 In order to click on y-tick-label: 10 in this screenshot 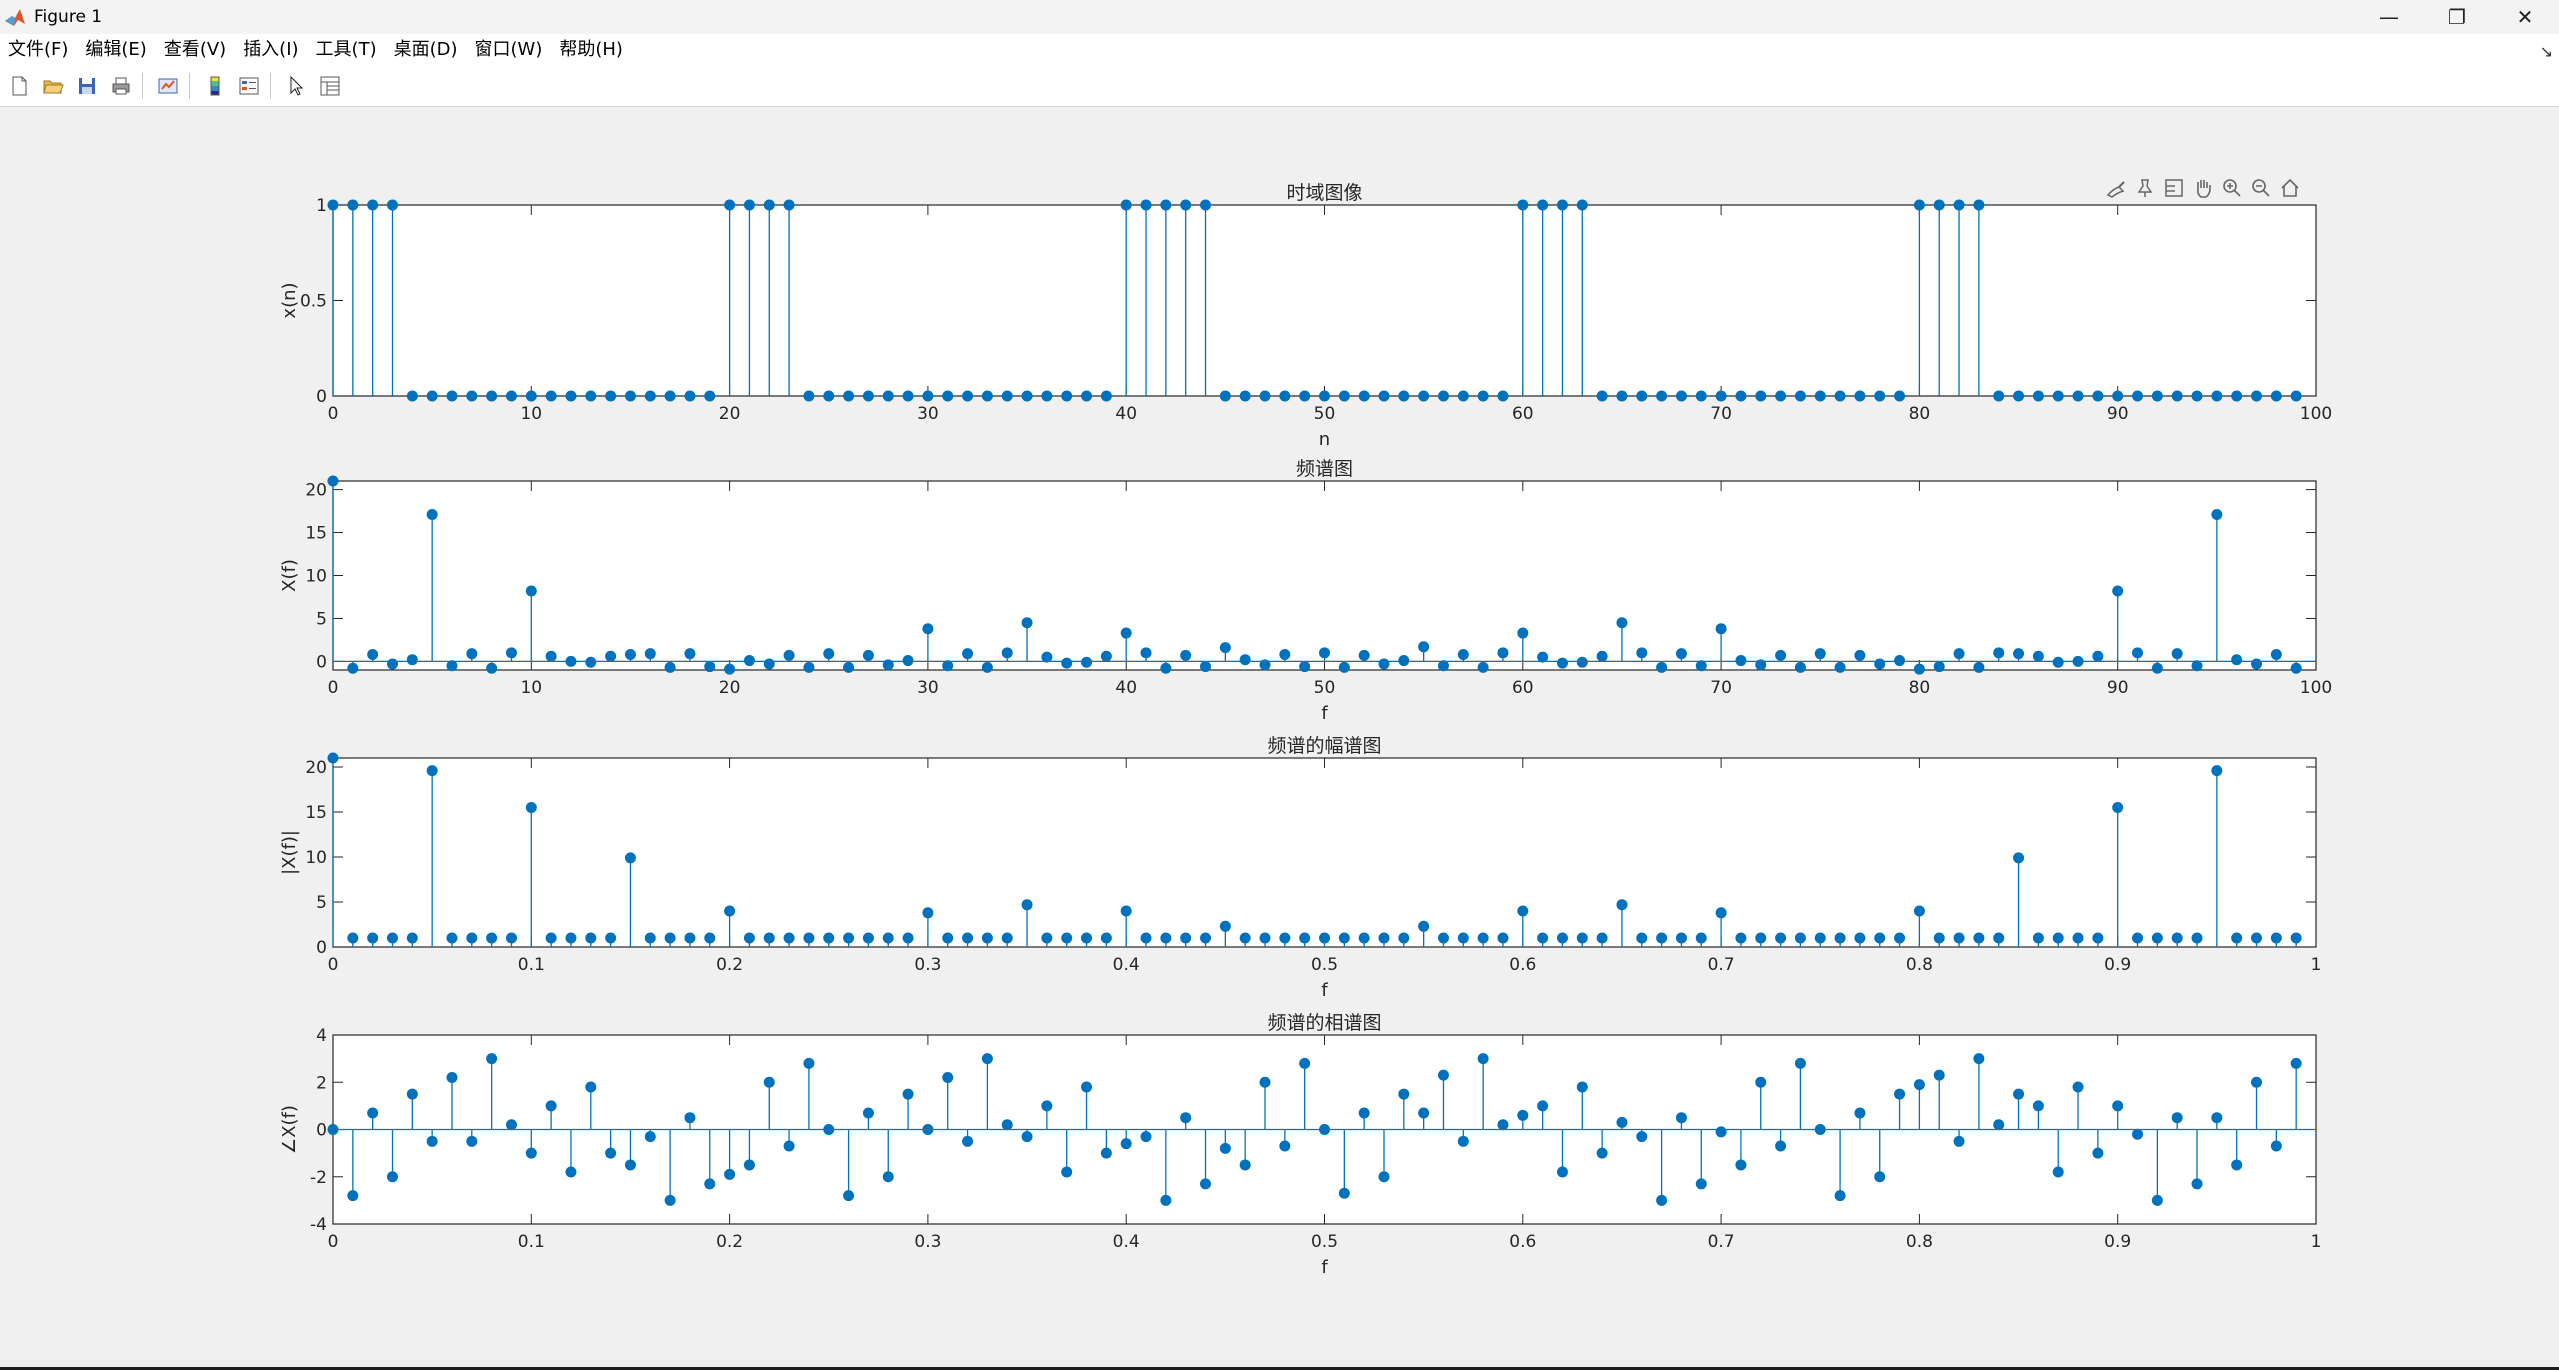, I will do `click(316, 858)`.